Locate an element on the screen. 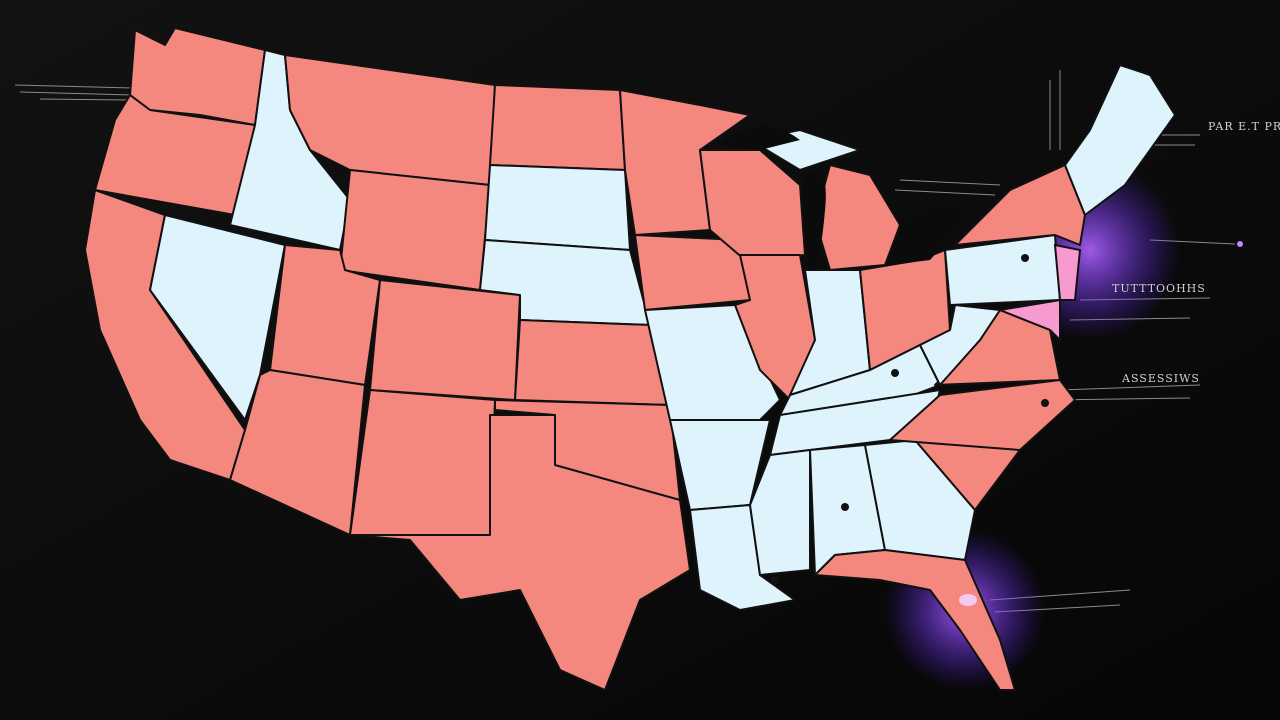 Image resolution: width=1280 pixels, height=720 pixels. label: TUTTTOOHHS is located at coordinates (1159, 288).